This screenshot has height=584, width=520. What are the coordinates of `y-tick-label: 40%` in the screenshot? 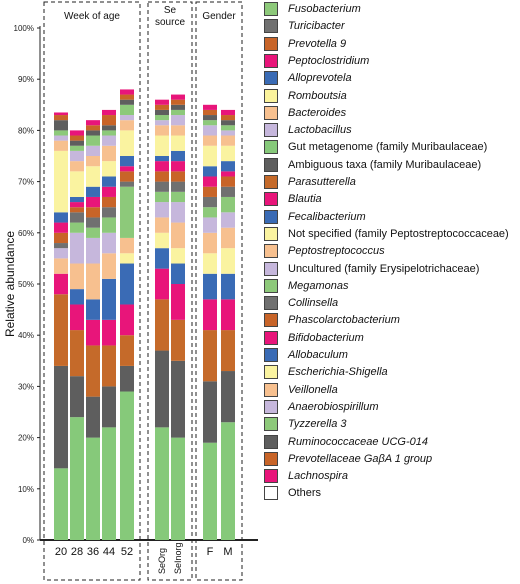 It's located at (26, 335).